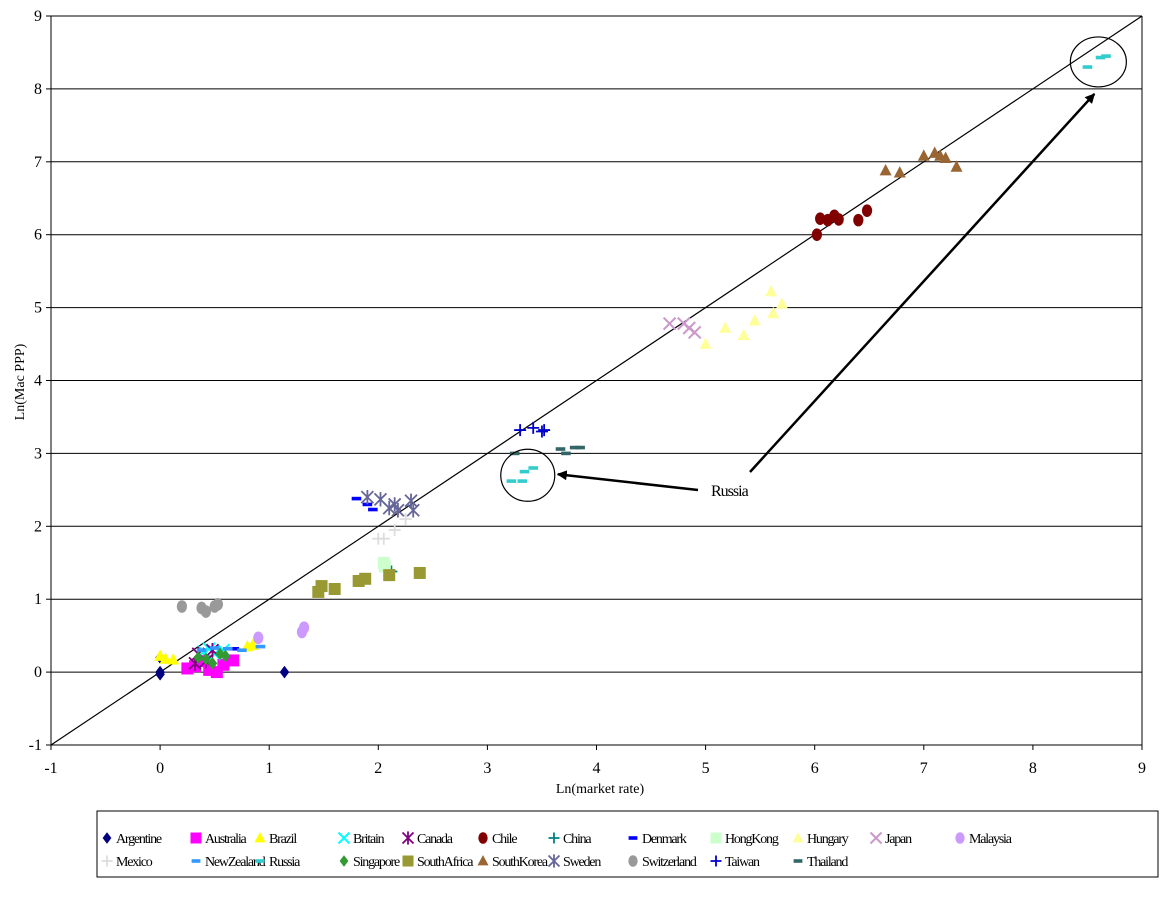  What do you see at coordinates (278, 862) in the screenshot?
I see `legend-item: Russia` at bounding box center [278, 862].